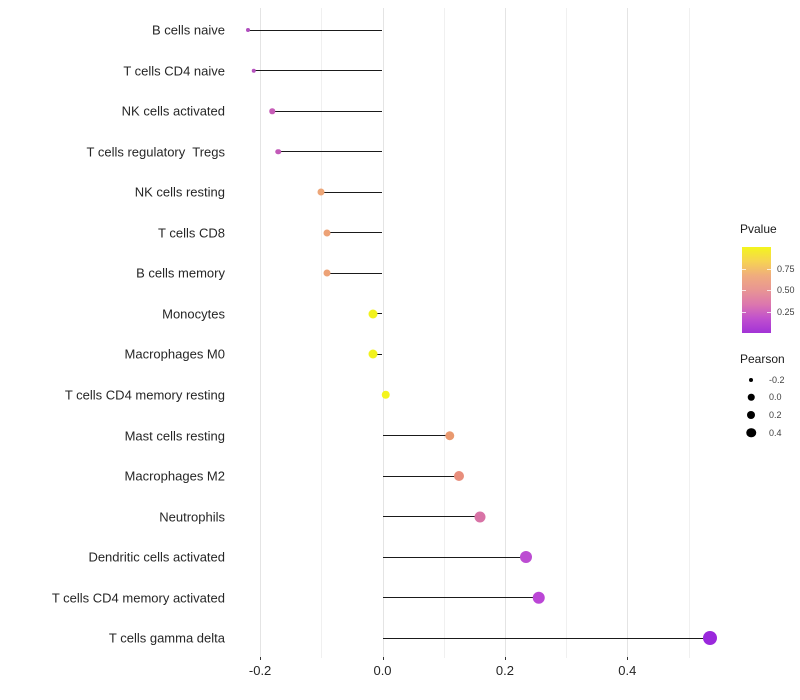 This screenshot has width=800, height=700. What do you see at coordinates (174, 71) in the screenshot?
I see `y-axis-label: T cells CD4 naive` at bounding box center [174, 71].